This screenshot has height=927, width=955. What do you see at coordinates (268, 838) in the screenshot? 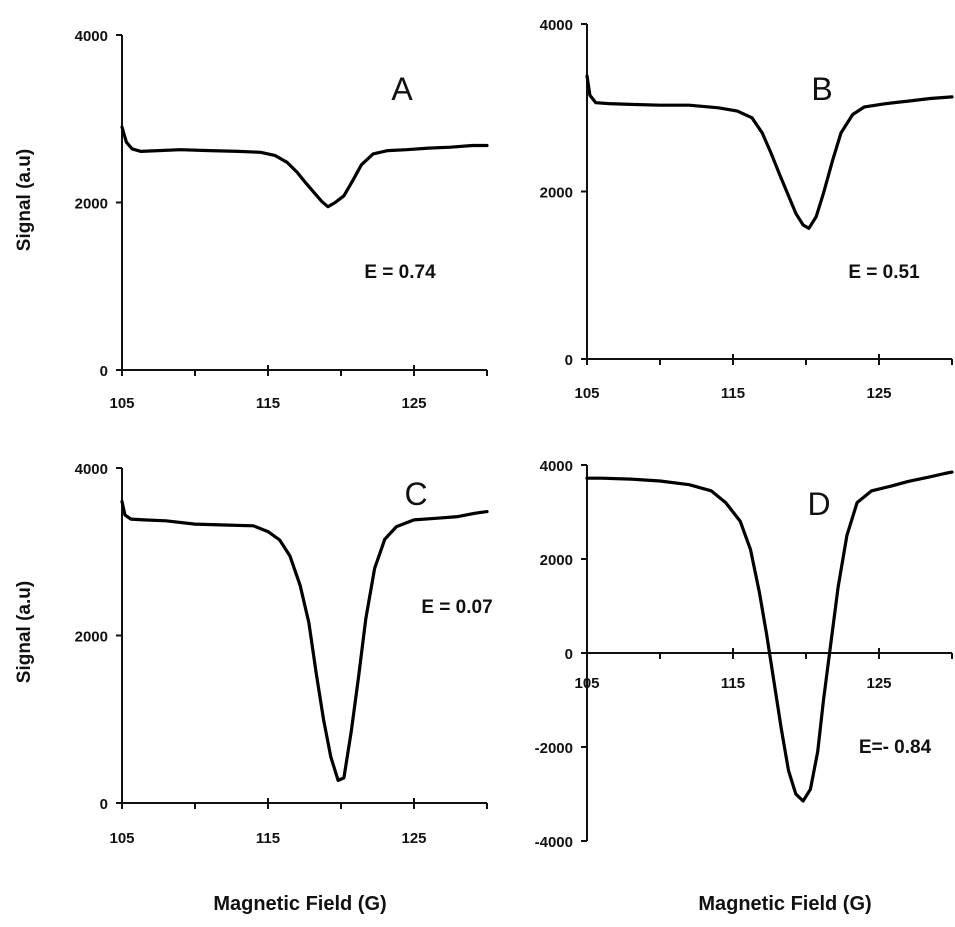
I see `x-tick-label-c: 115` at bounding box center [268, 838].